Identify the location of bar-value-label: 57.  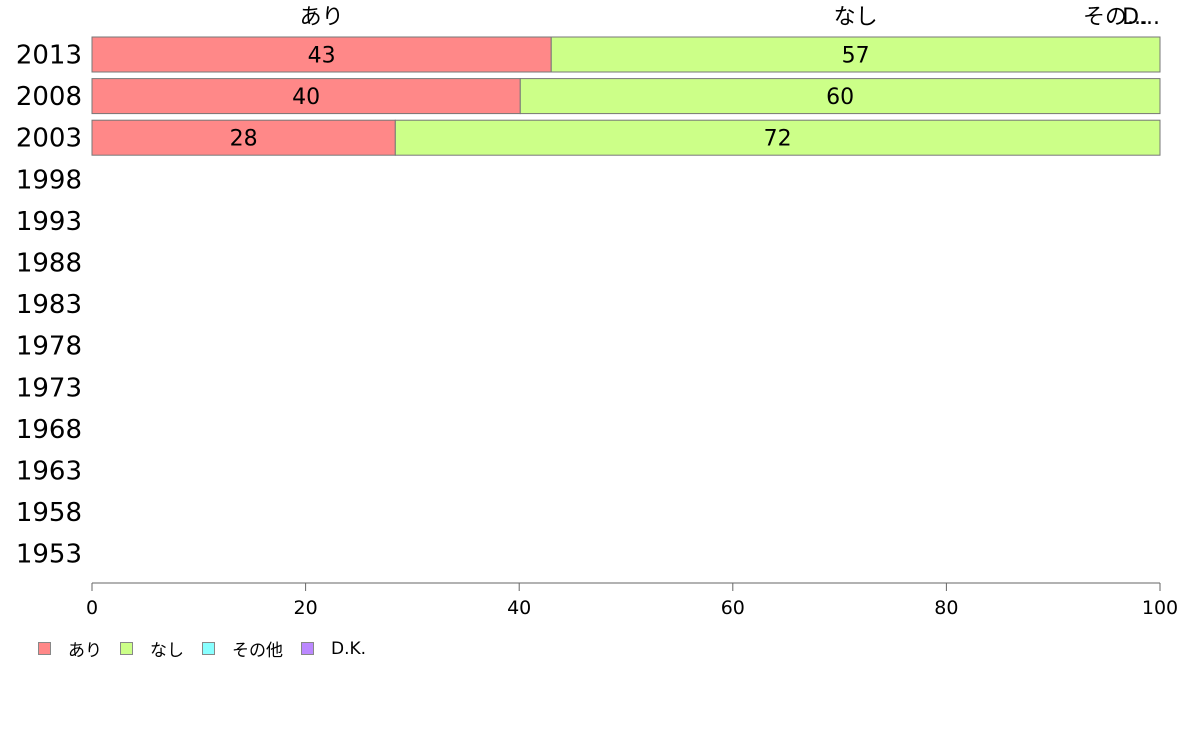
(856, 56).